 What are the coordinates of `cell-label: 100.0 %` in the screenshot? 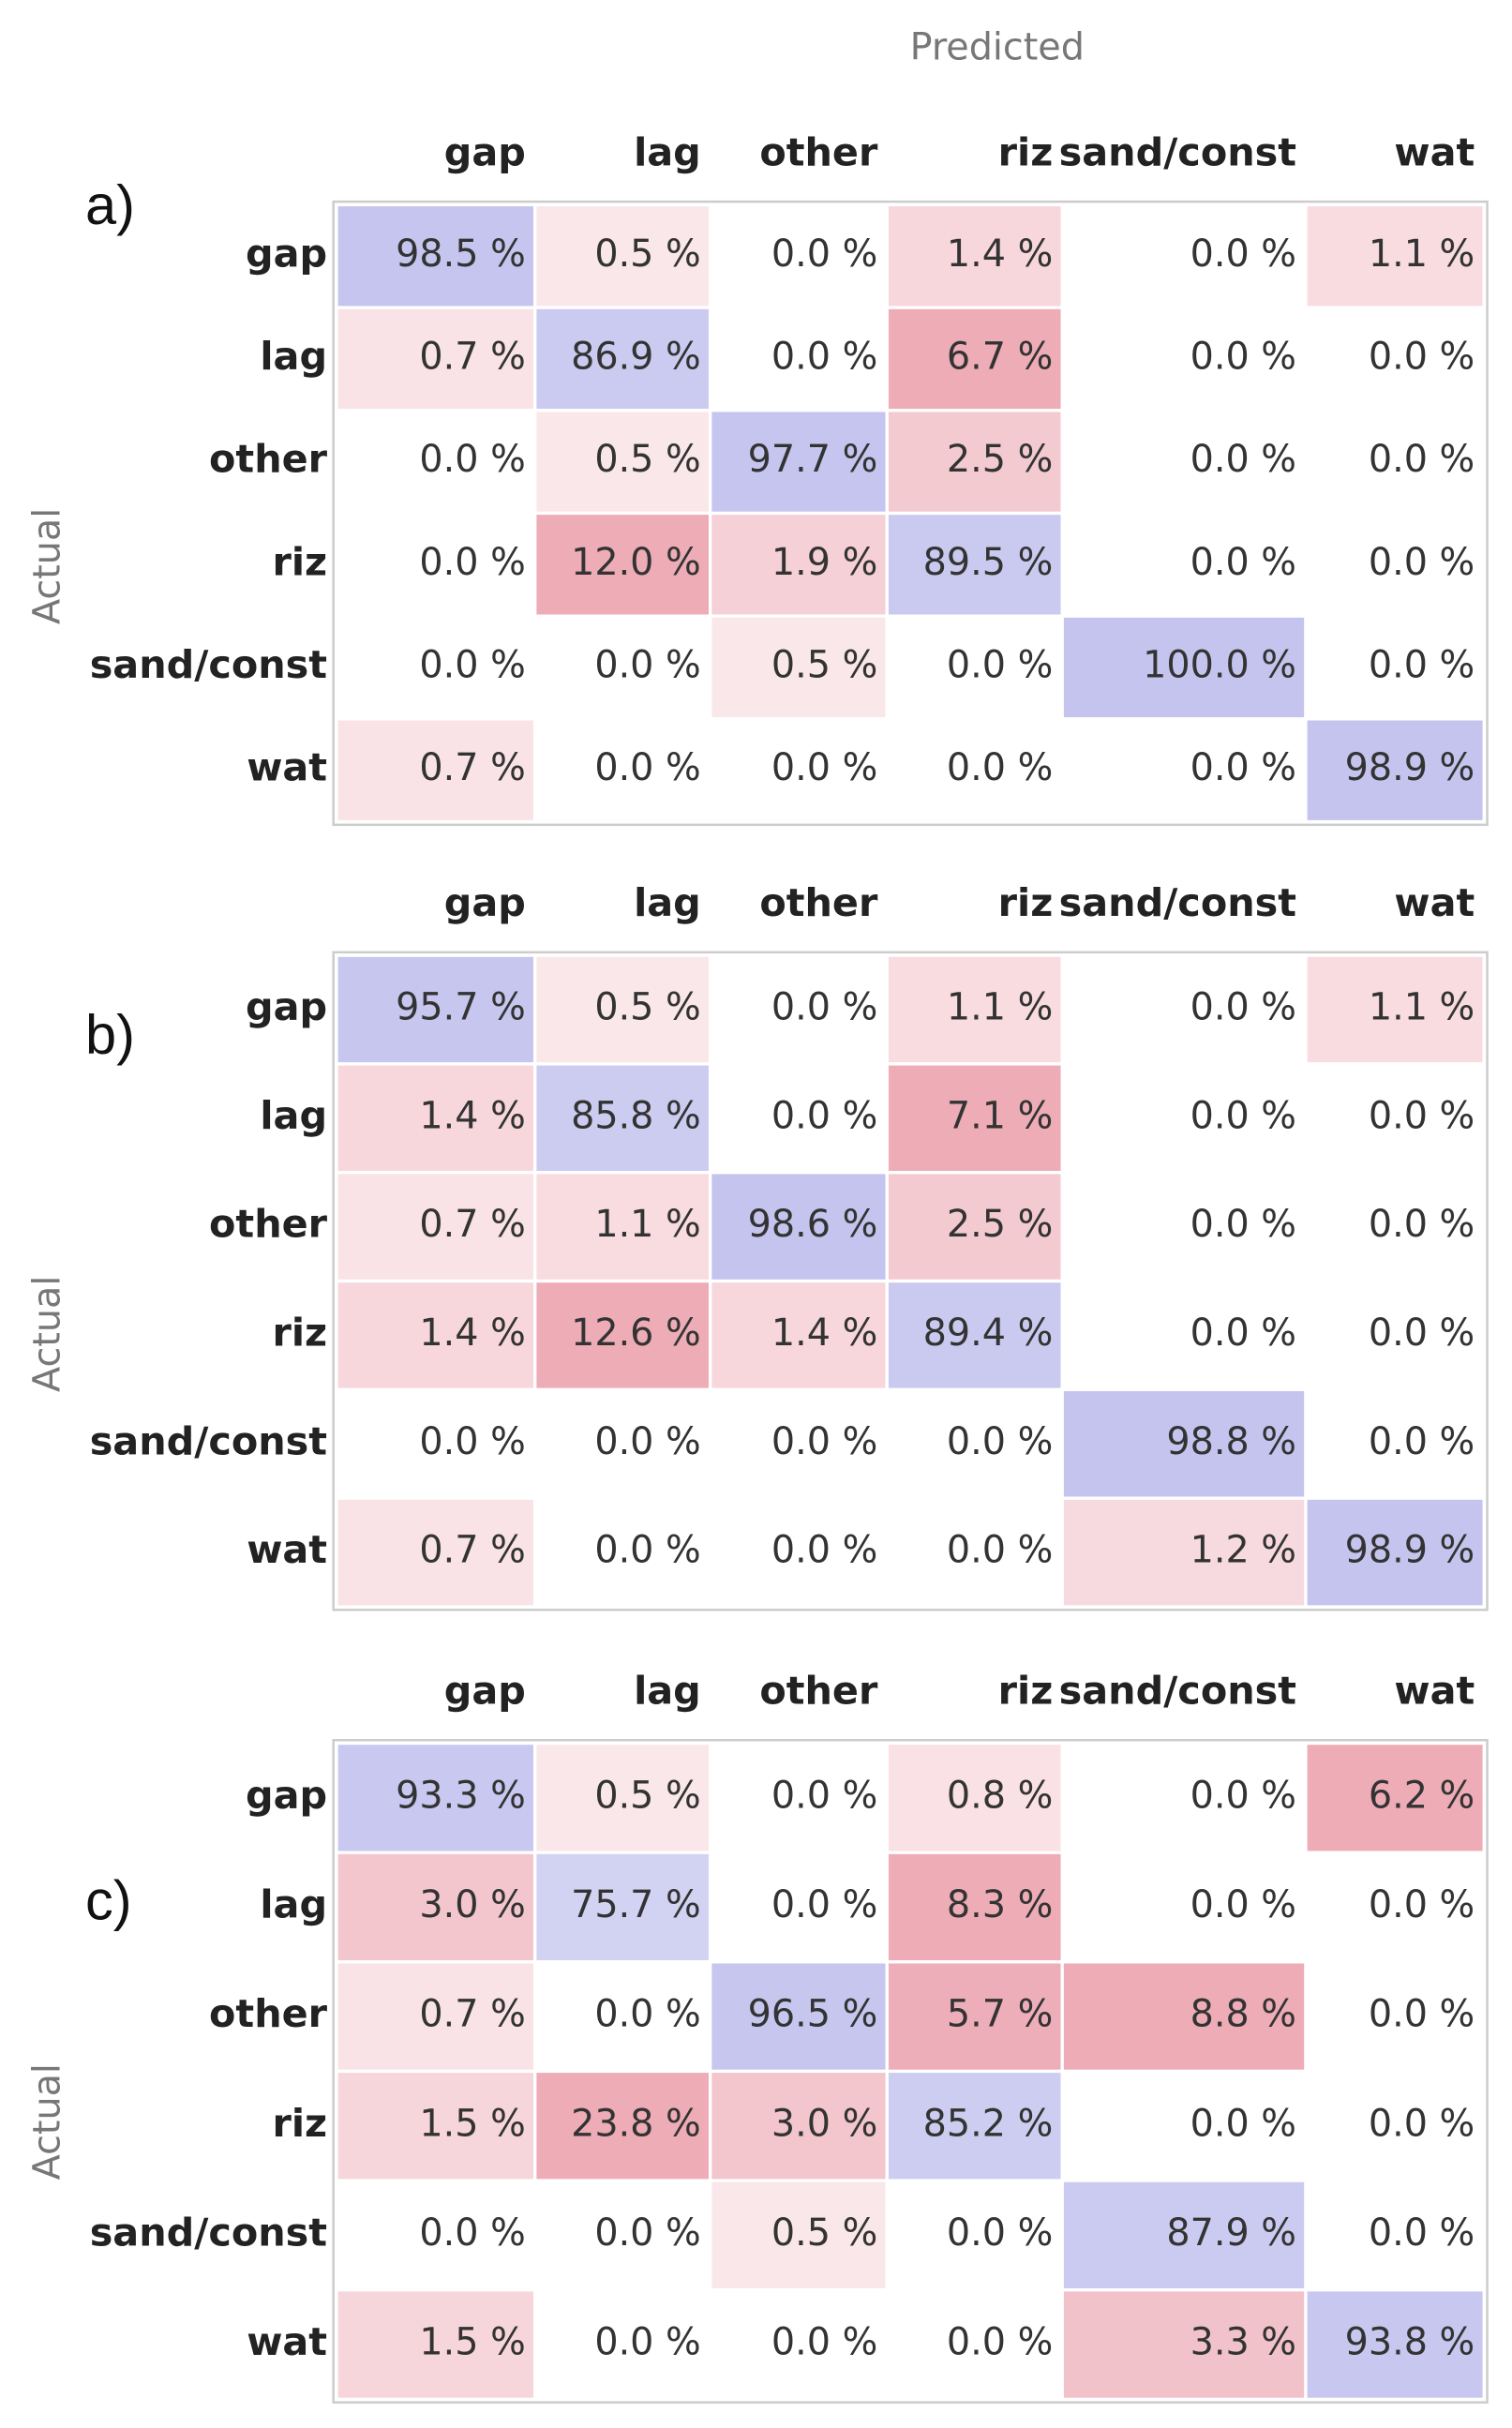 It's located at (1220, 666).